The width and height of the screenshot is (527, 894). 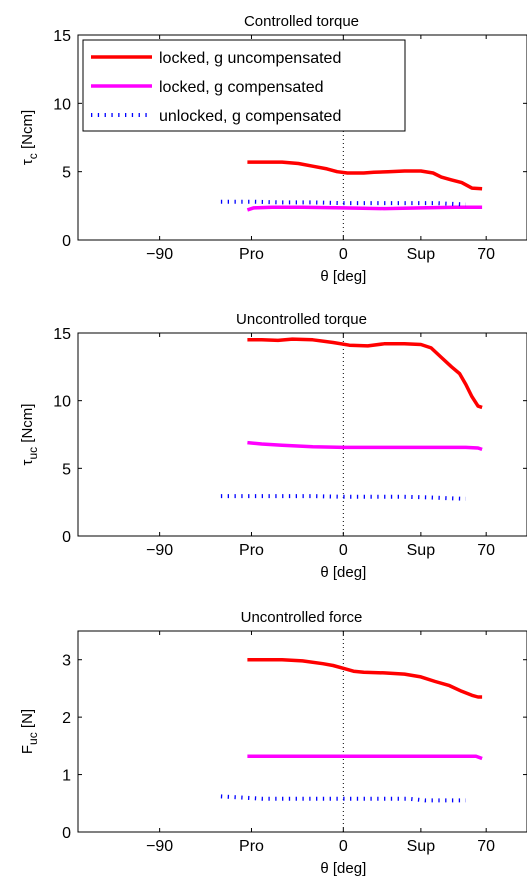 I want to click on y-label-subscript: c, so click(x=33, y=156).